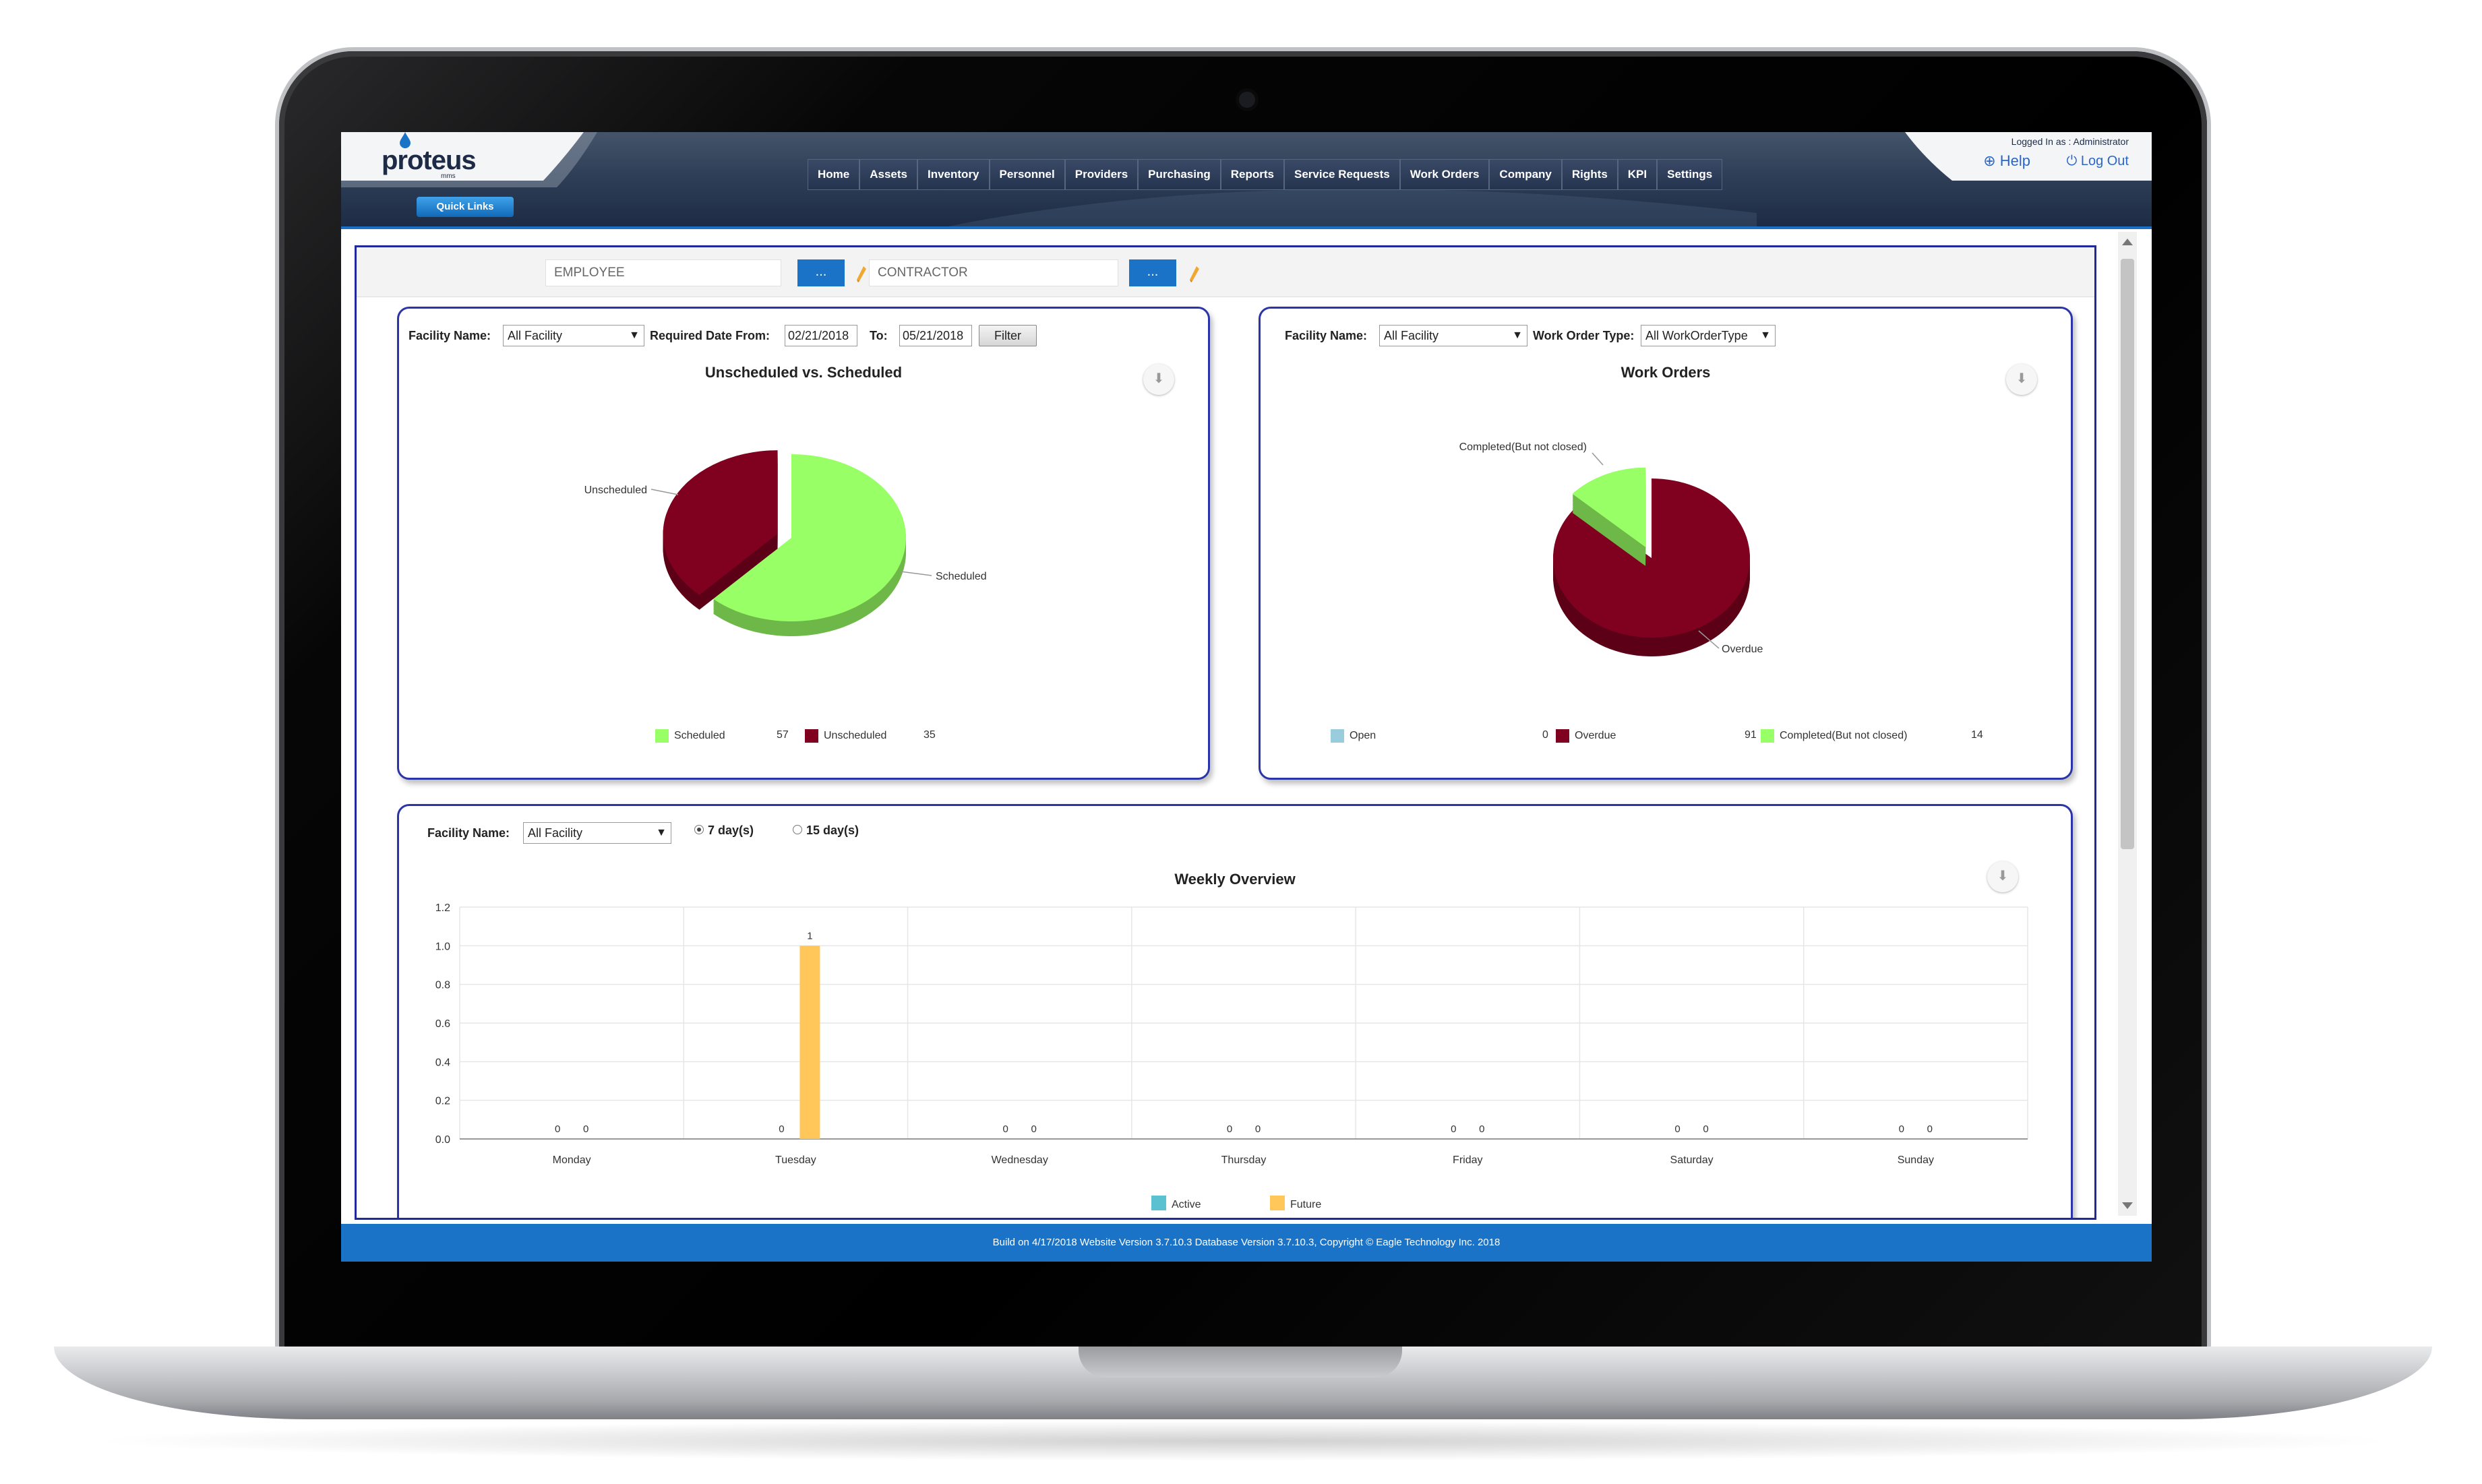 The image size is (2482, 1484). Describe the element at coordinates (1977, 735) in the screenshot. I see `legend-value: 14` at that location.